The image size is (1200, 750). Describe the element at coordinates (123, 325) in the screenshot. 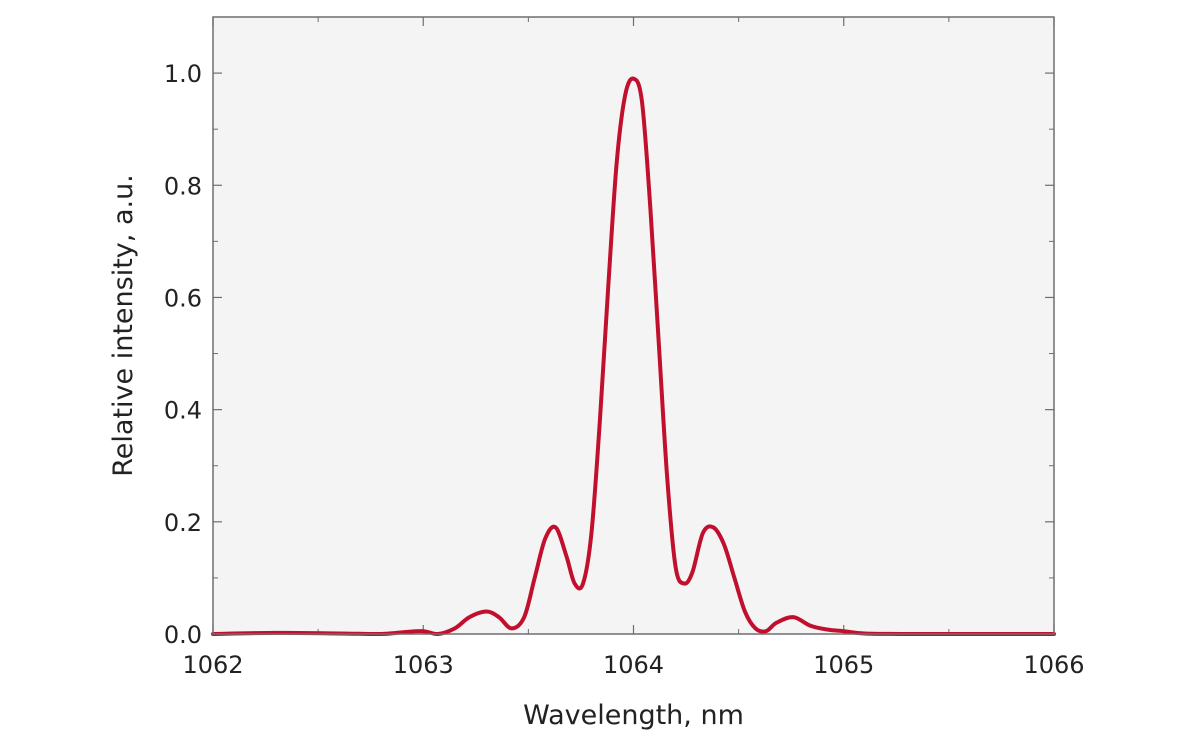

I see `y-axis-title: Relative intensity, a.u.` at that location.